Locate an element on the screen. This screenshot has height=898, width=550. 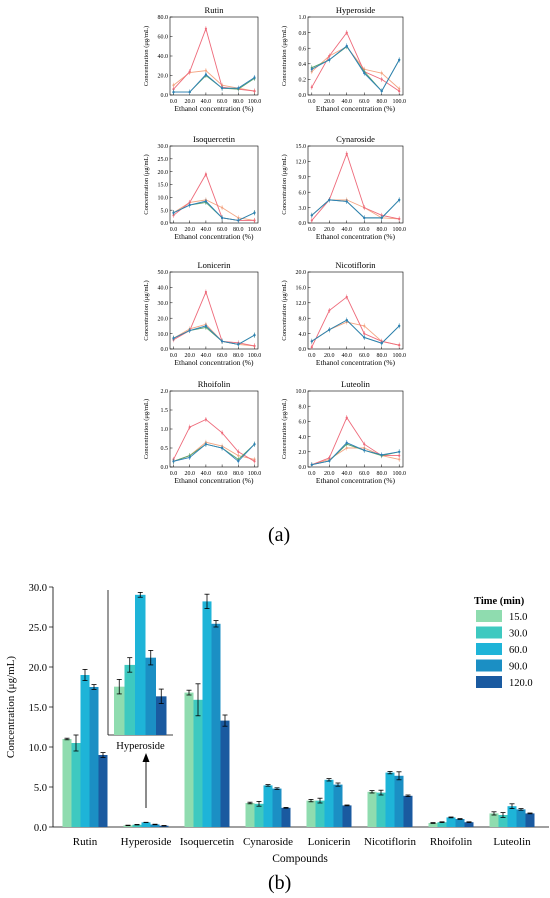
chart-title: Luteolin is located at coordinates (356, 384).